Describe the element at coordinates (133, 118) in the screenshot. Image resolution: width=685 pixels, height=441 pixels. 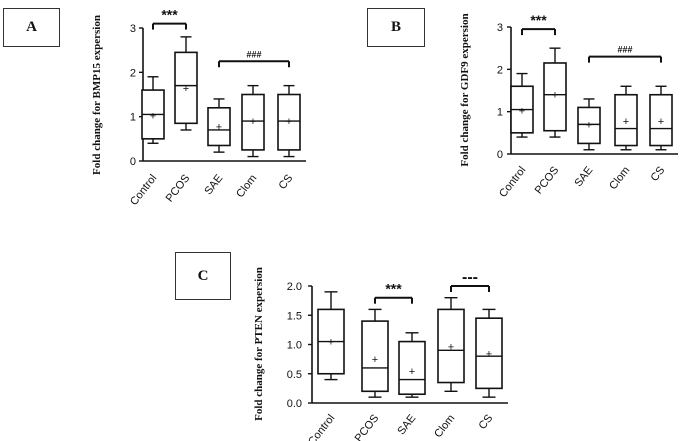
I see `panel-a-y-tick-label: 1` at that location.